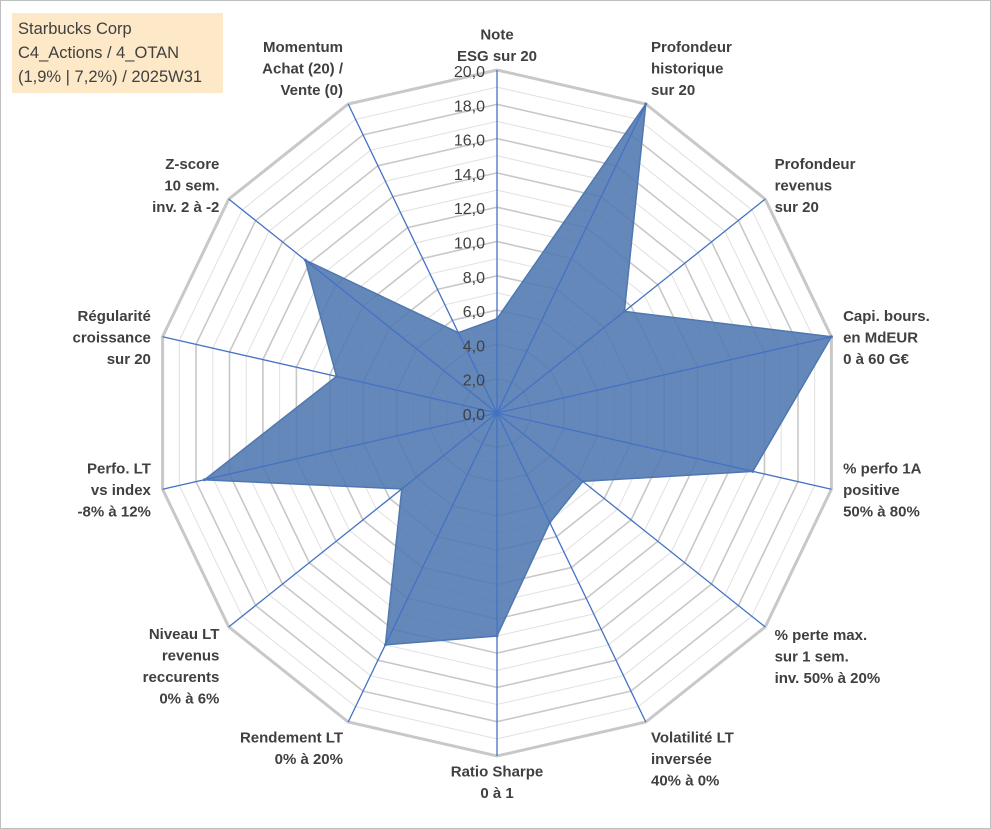 The image size is (991, 829). Describe the element at coordinates (112, 337) in the screenshot. I see `axis-label: croissance` at that location.